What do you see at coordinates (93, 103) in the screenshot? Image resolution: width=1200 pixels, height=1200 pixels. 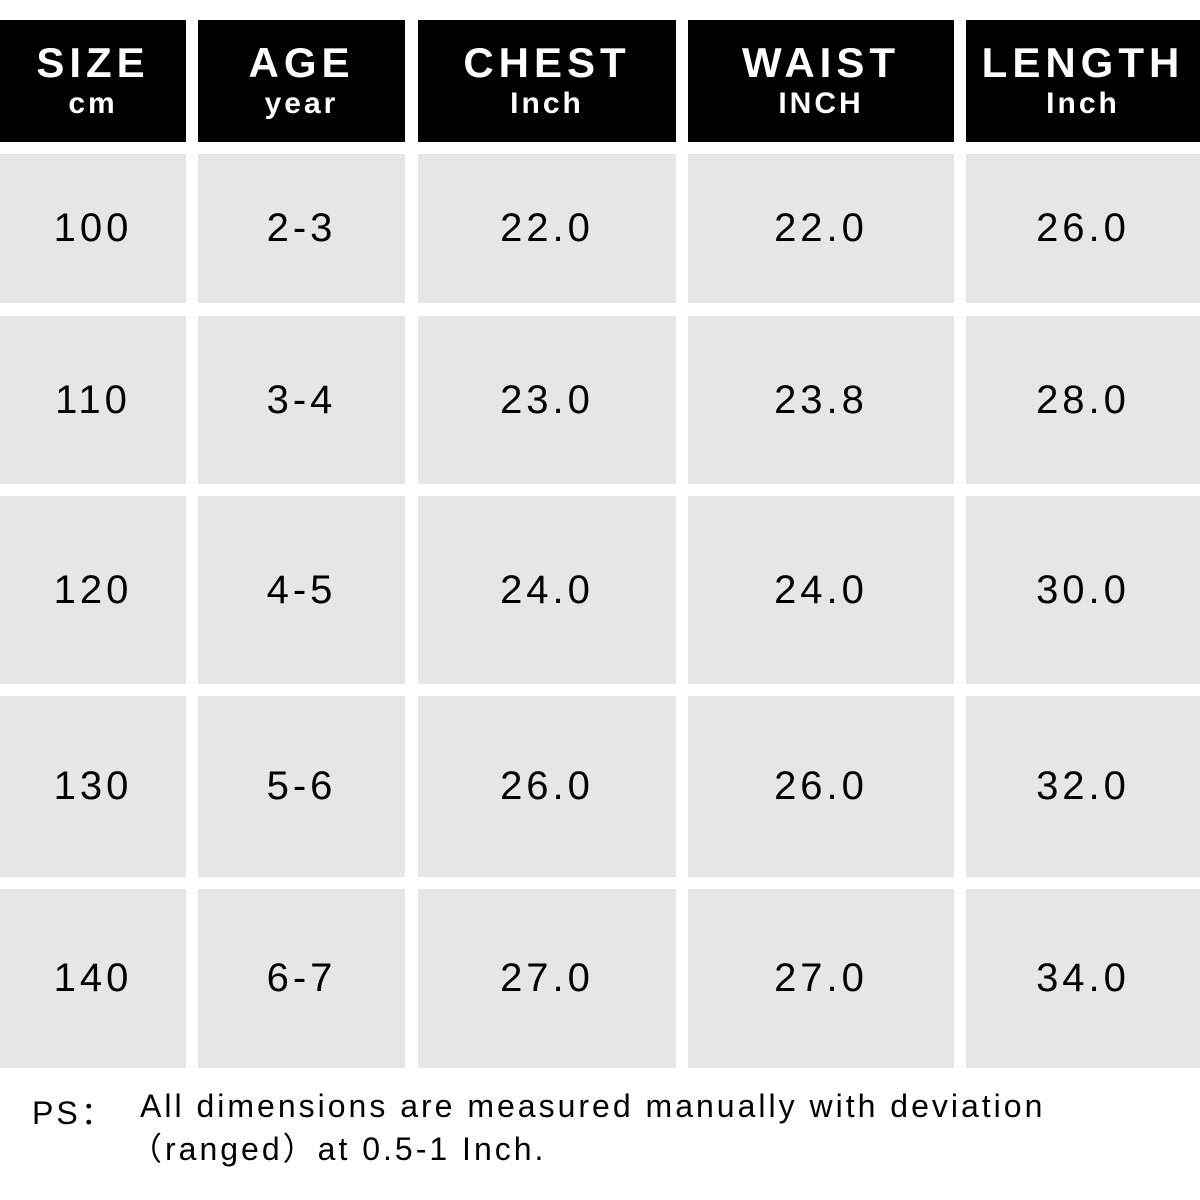 I see `header-unit: cm` at bounding box center [93, 103].